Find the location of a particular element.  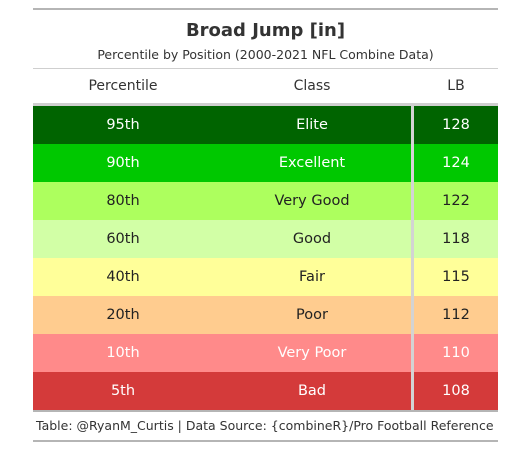

header-divider is located at coordinates (265, 104).